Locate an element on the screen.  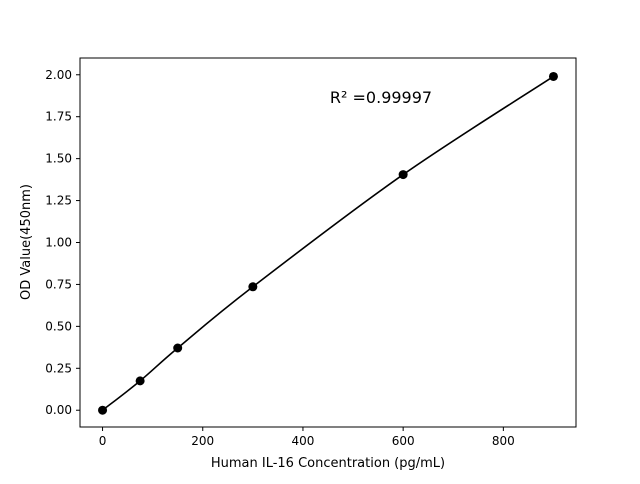
x-tick-label: 200 is located at coordinates (202, 441).